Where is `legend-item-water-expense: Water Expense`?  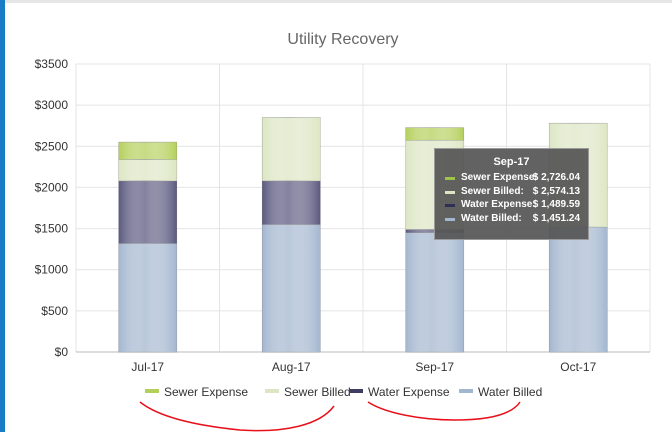
legend-item-water-expense: Water Expense is located at coordinates (399, 392).